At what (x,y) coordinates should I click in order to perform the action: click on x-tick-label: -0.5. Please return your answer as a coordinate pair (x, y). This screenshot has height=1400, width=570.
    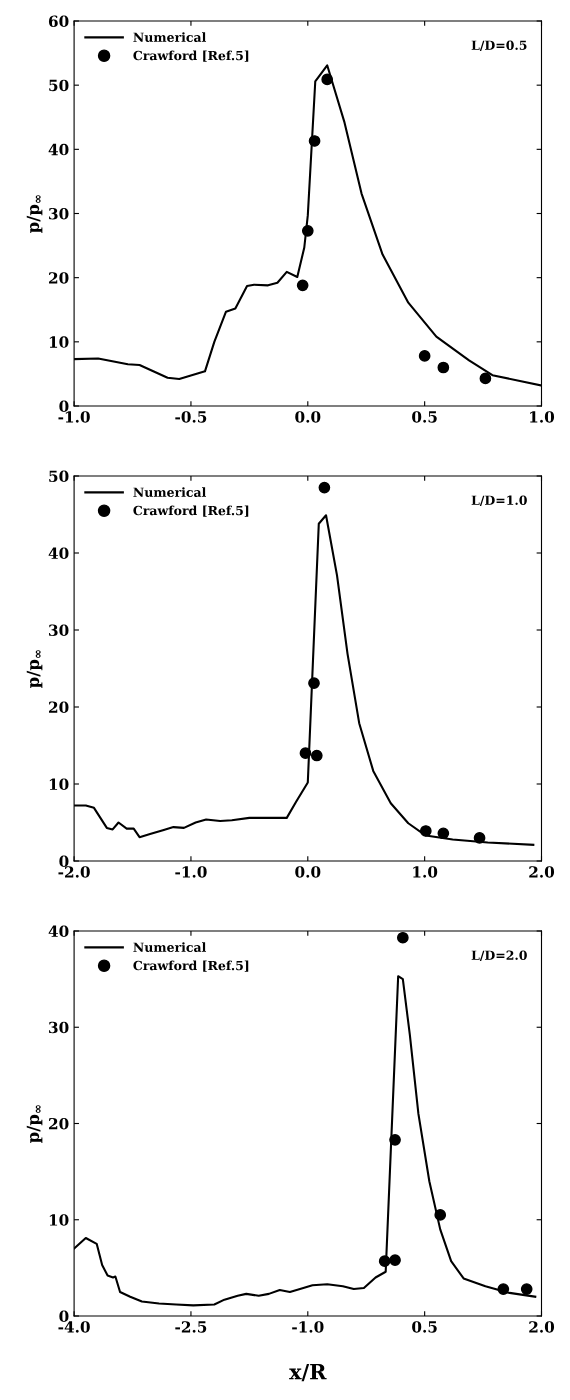
    Looking at the image, I should click on (191, 417).